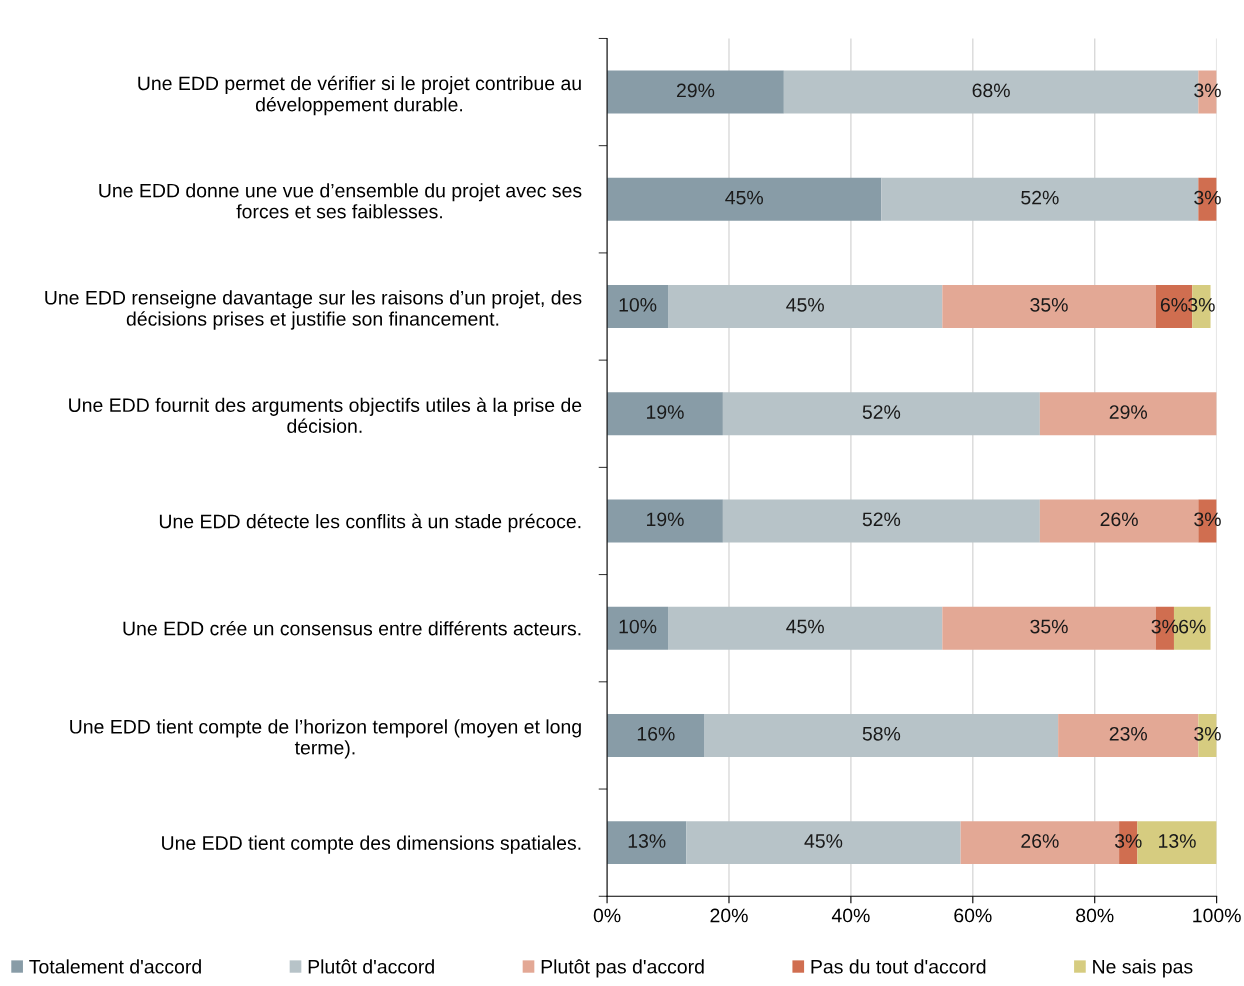  Describe the element at coordinates (1143, 968) in the screenshot. I see `legend-label: Ne sais pas` at that location.